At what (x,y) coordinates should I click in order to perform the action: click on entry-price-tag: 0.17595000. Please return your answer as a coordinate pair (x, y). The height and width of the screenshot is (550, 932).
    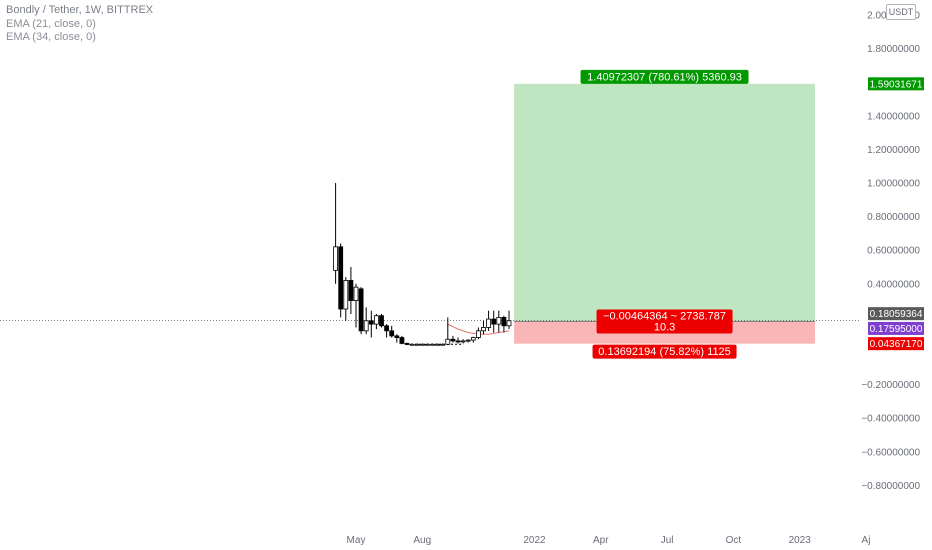
    Looking at the image, I should click on (896, 328).